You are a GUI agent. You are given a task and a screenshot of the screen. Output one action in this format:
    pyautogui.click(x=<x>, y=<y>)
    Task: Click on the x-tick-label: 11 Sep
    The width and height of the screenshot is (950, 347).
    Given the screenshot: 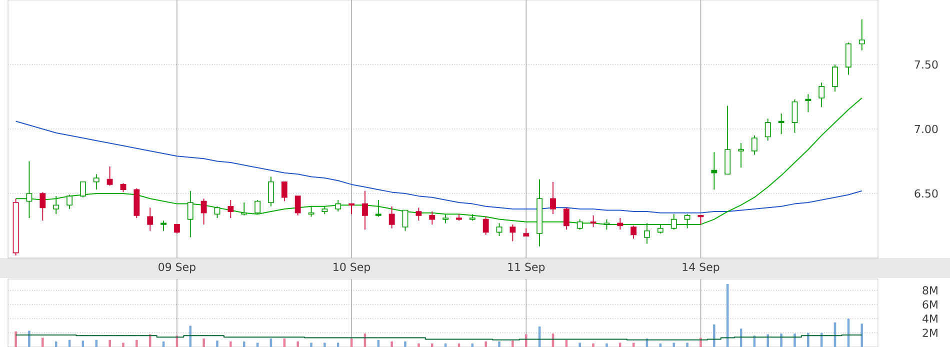 What is the action you would take?
    pyautogui.click(x=526, y=268)
    